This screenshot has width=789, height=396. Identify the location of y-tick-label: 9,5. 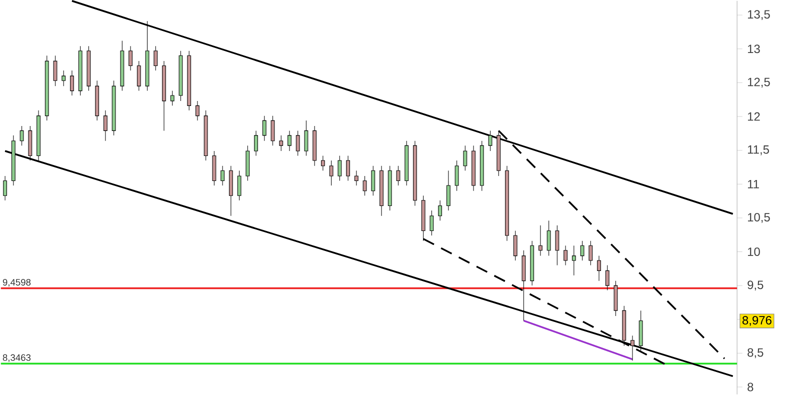
(756, 285).